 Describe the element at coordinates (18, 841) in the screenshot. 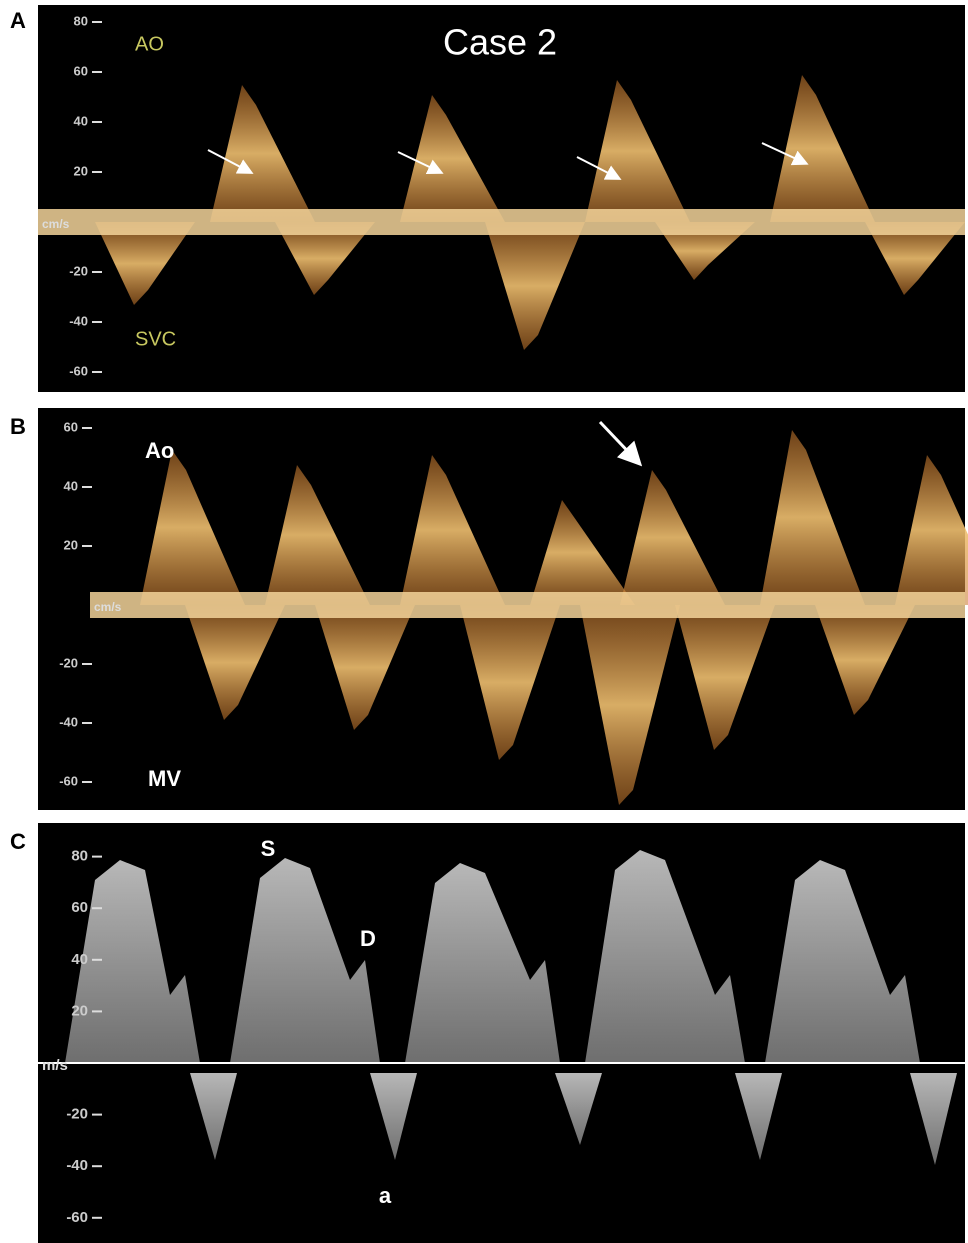

I see `panel-letter: C` at that location.